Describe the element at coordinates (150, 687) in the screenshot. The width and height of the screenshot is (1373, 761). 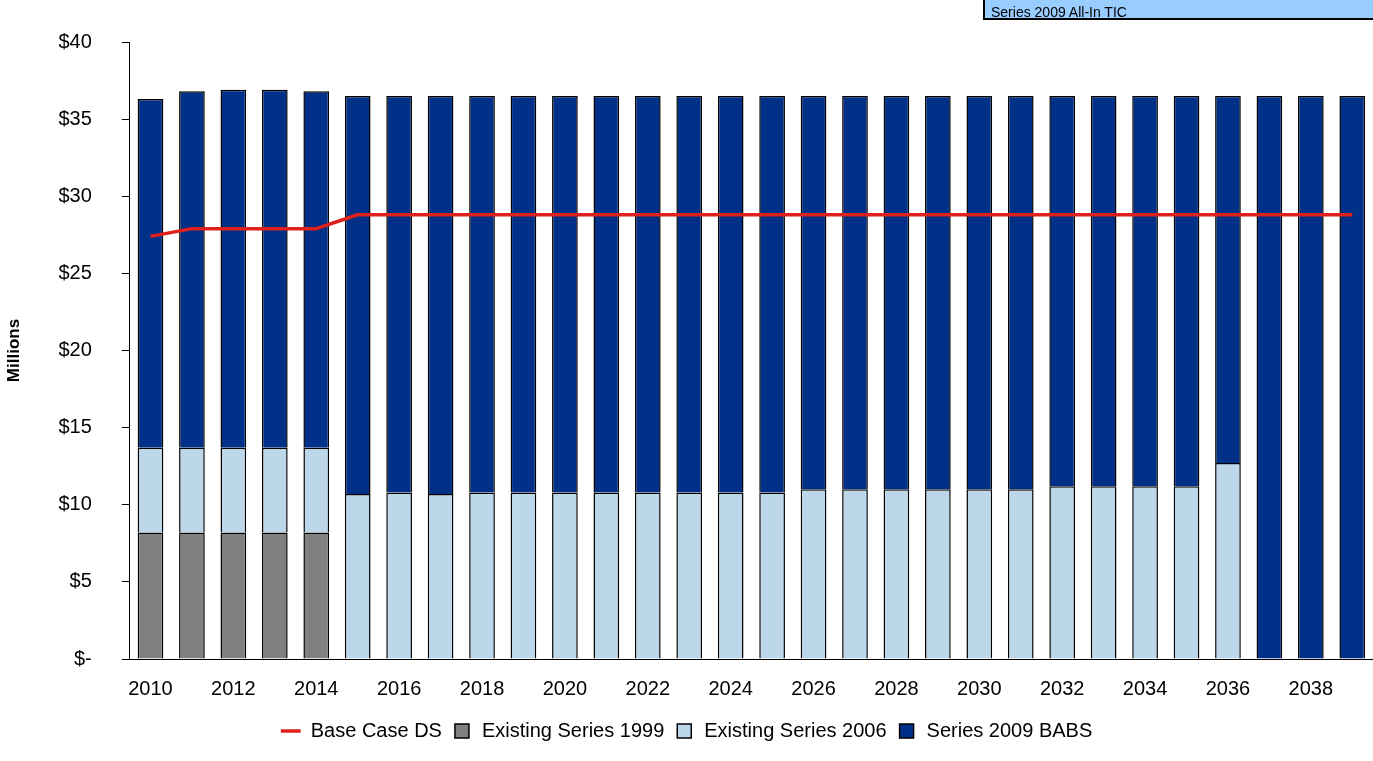
I see `x-tick-label: 2010` at that location.